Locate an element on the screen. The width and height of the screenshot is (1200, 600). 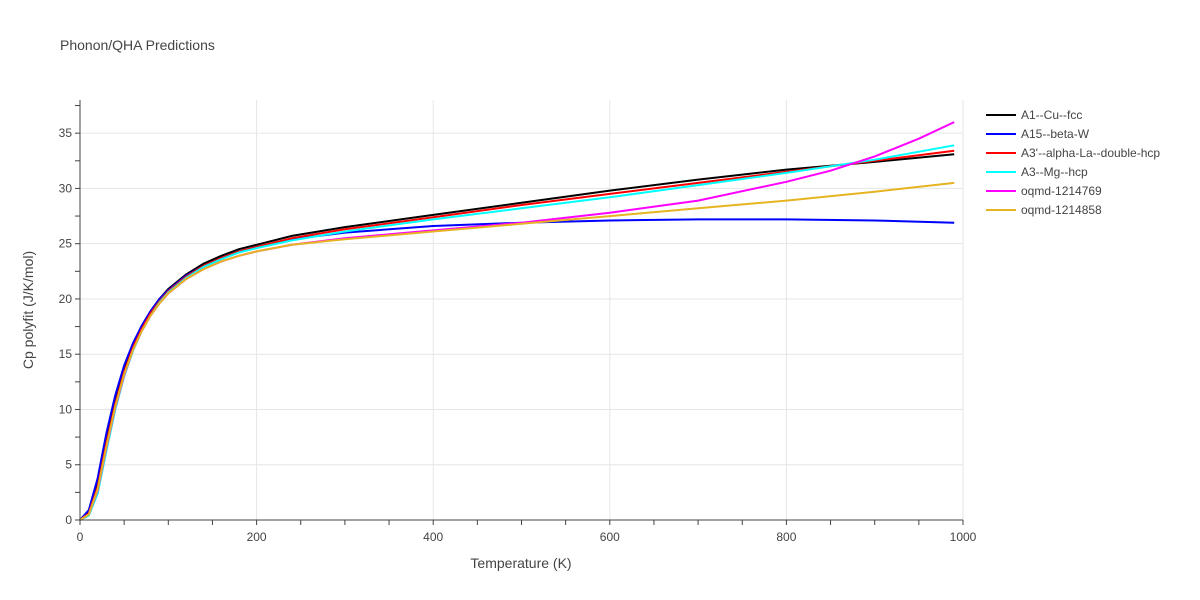
x-tick-label: 400 is located at coordinates (433, 537).